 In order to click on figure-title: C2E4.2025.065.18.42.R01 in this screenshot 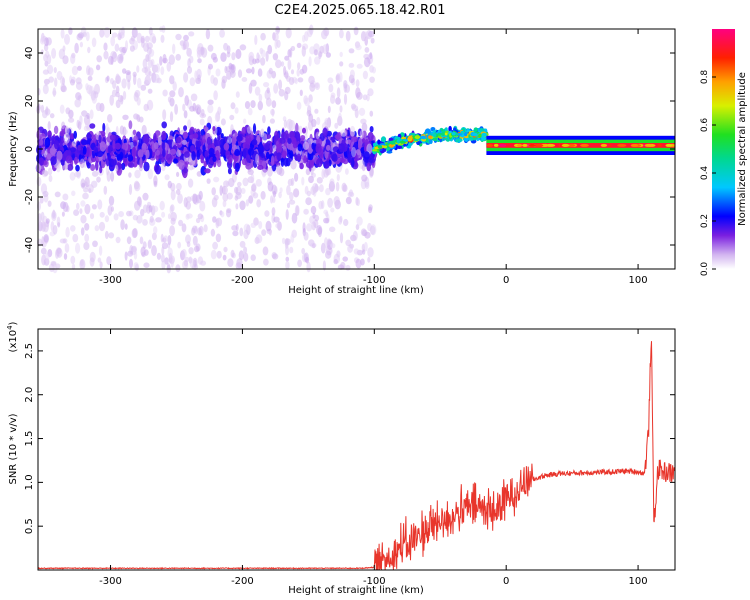, I will do `click(359, 10)`.